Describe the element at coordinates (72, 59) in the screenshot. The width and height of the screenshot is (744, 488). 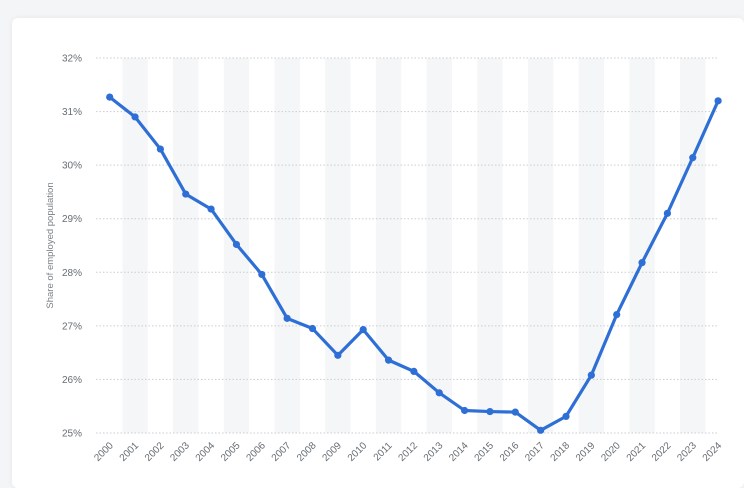
I see `y-tick-label: 32%` at that location.